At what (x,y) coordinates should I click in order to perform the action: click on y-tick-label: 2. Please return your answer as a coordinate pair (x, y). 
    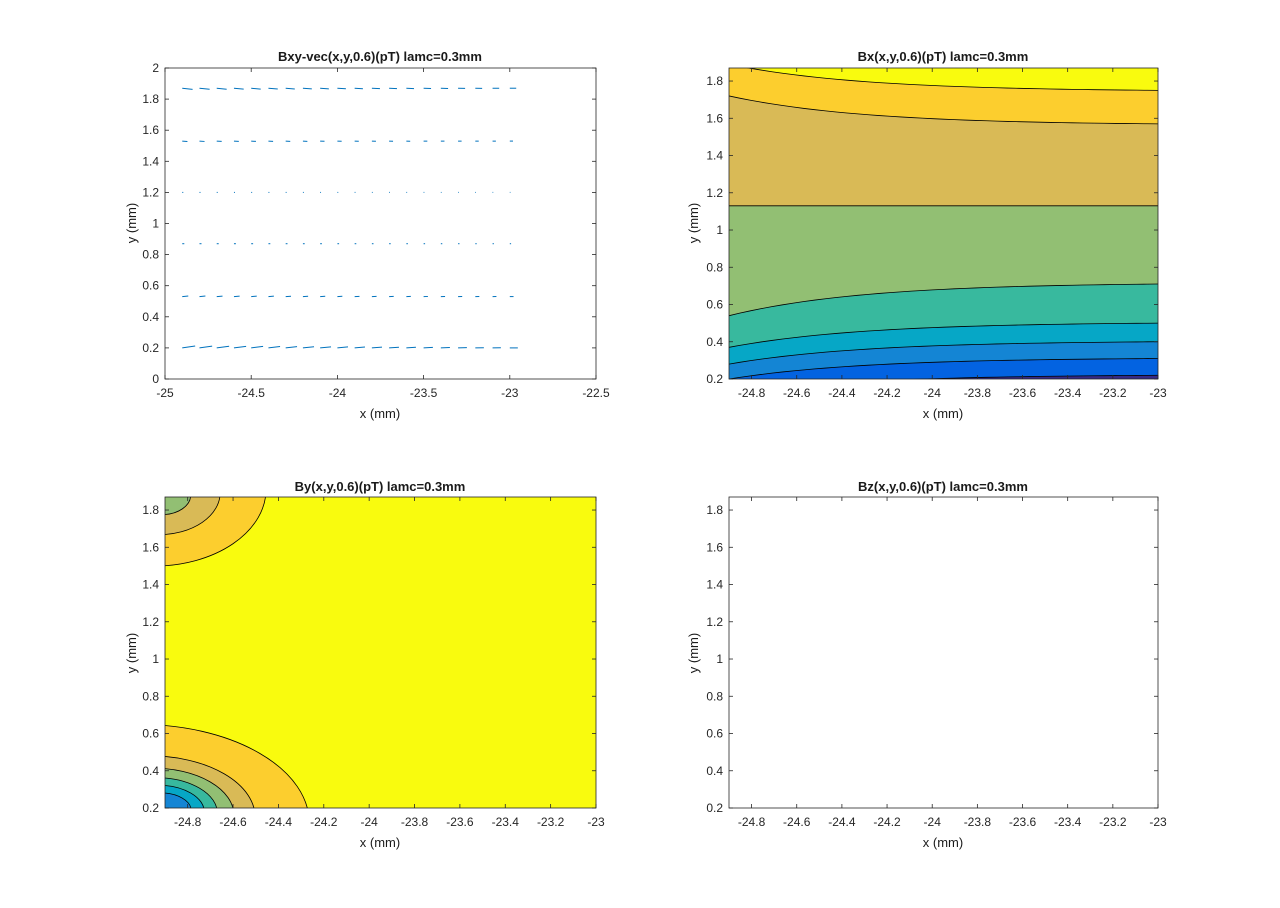
    Looking at the image, I should click on (155, 68).